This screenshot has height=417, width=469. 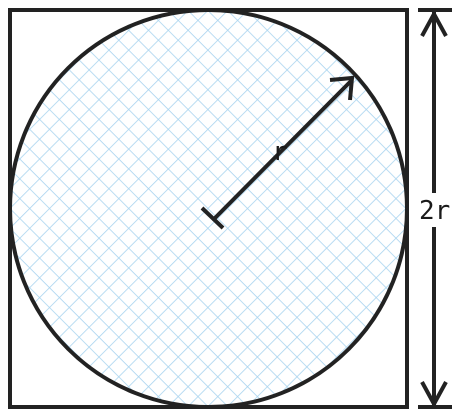 I want to click on diameter-label-bg, so click(x=436, y=210).